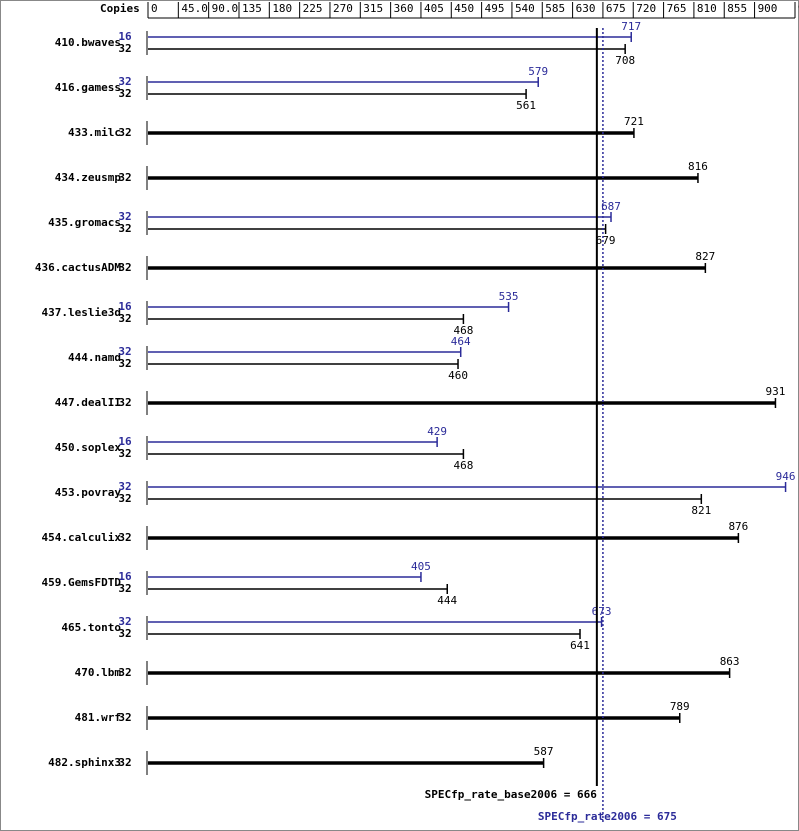  What do you see at coordinates (495, 8) in the screenshot?
I see `x-tick-label: 495` at bounding box center [495, 8].